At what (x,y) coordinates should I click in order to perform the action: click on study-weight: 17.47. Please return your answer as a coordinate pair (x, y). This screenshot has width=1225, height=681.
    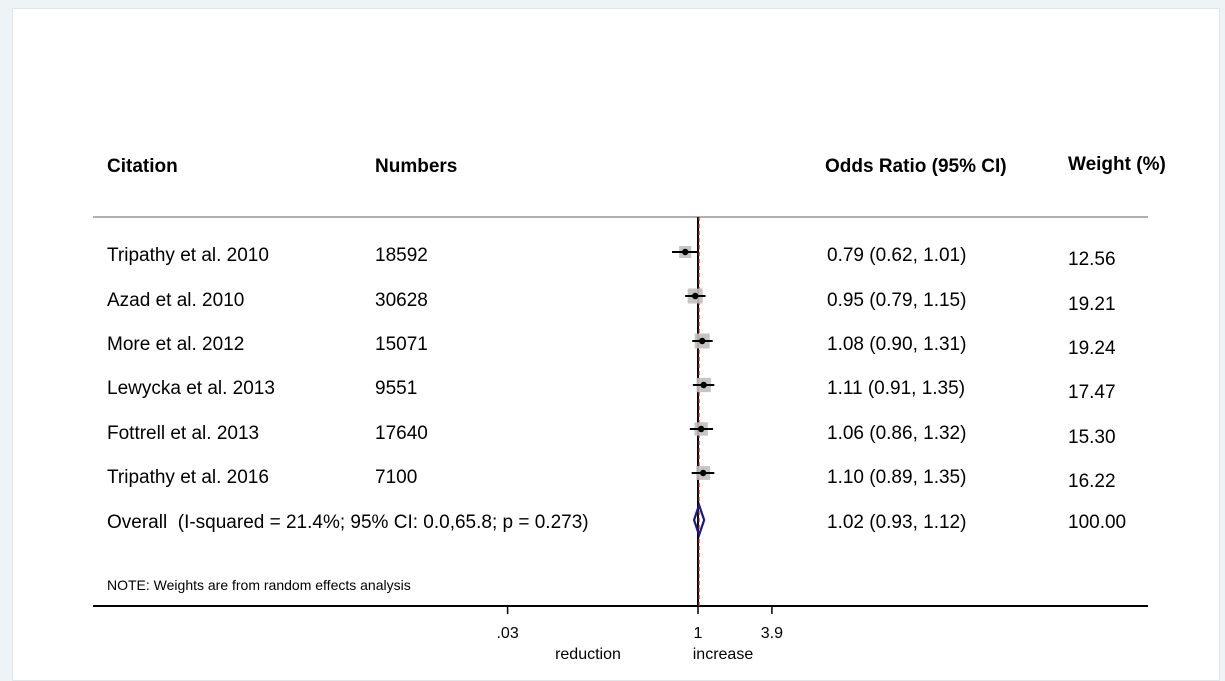
    Looking at the image, I should click on (1092, 392).